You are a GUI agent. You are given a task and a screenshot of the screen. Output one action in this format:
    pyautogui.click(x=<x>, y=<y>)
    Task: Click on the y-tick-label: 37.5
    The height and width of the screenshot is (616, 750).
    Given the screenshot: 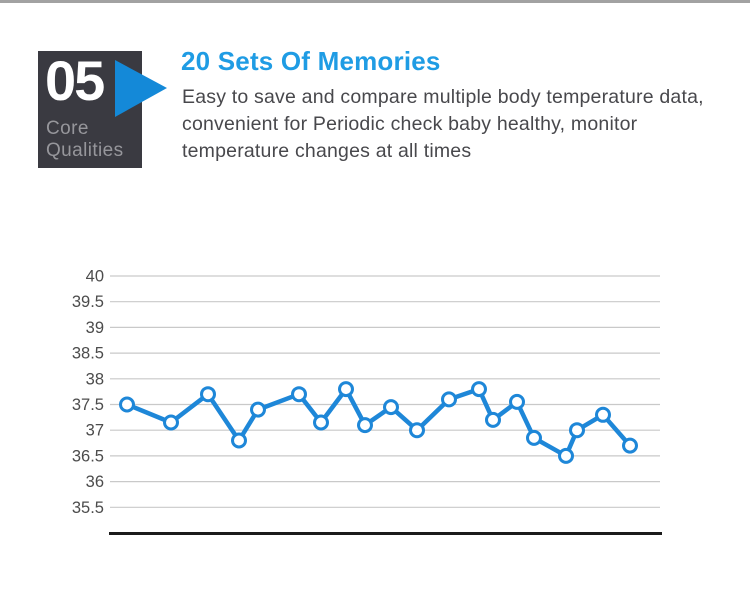 What is the action you would take?
    pyautogui.click(x=88, y=405)
    